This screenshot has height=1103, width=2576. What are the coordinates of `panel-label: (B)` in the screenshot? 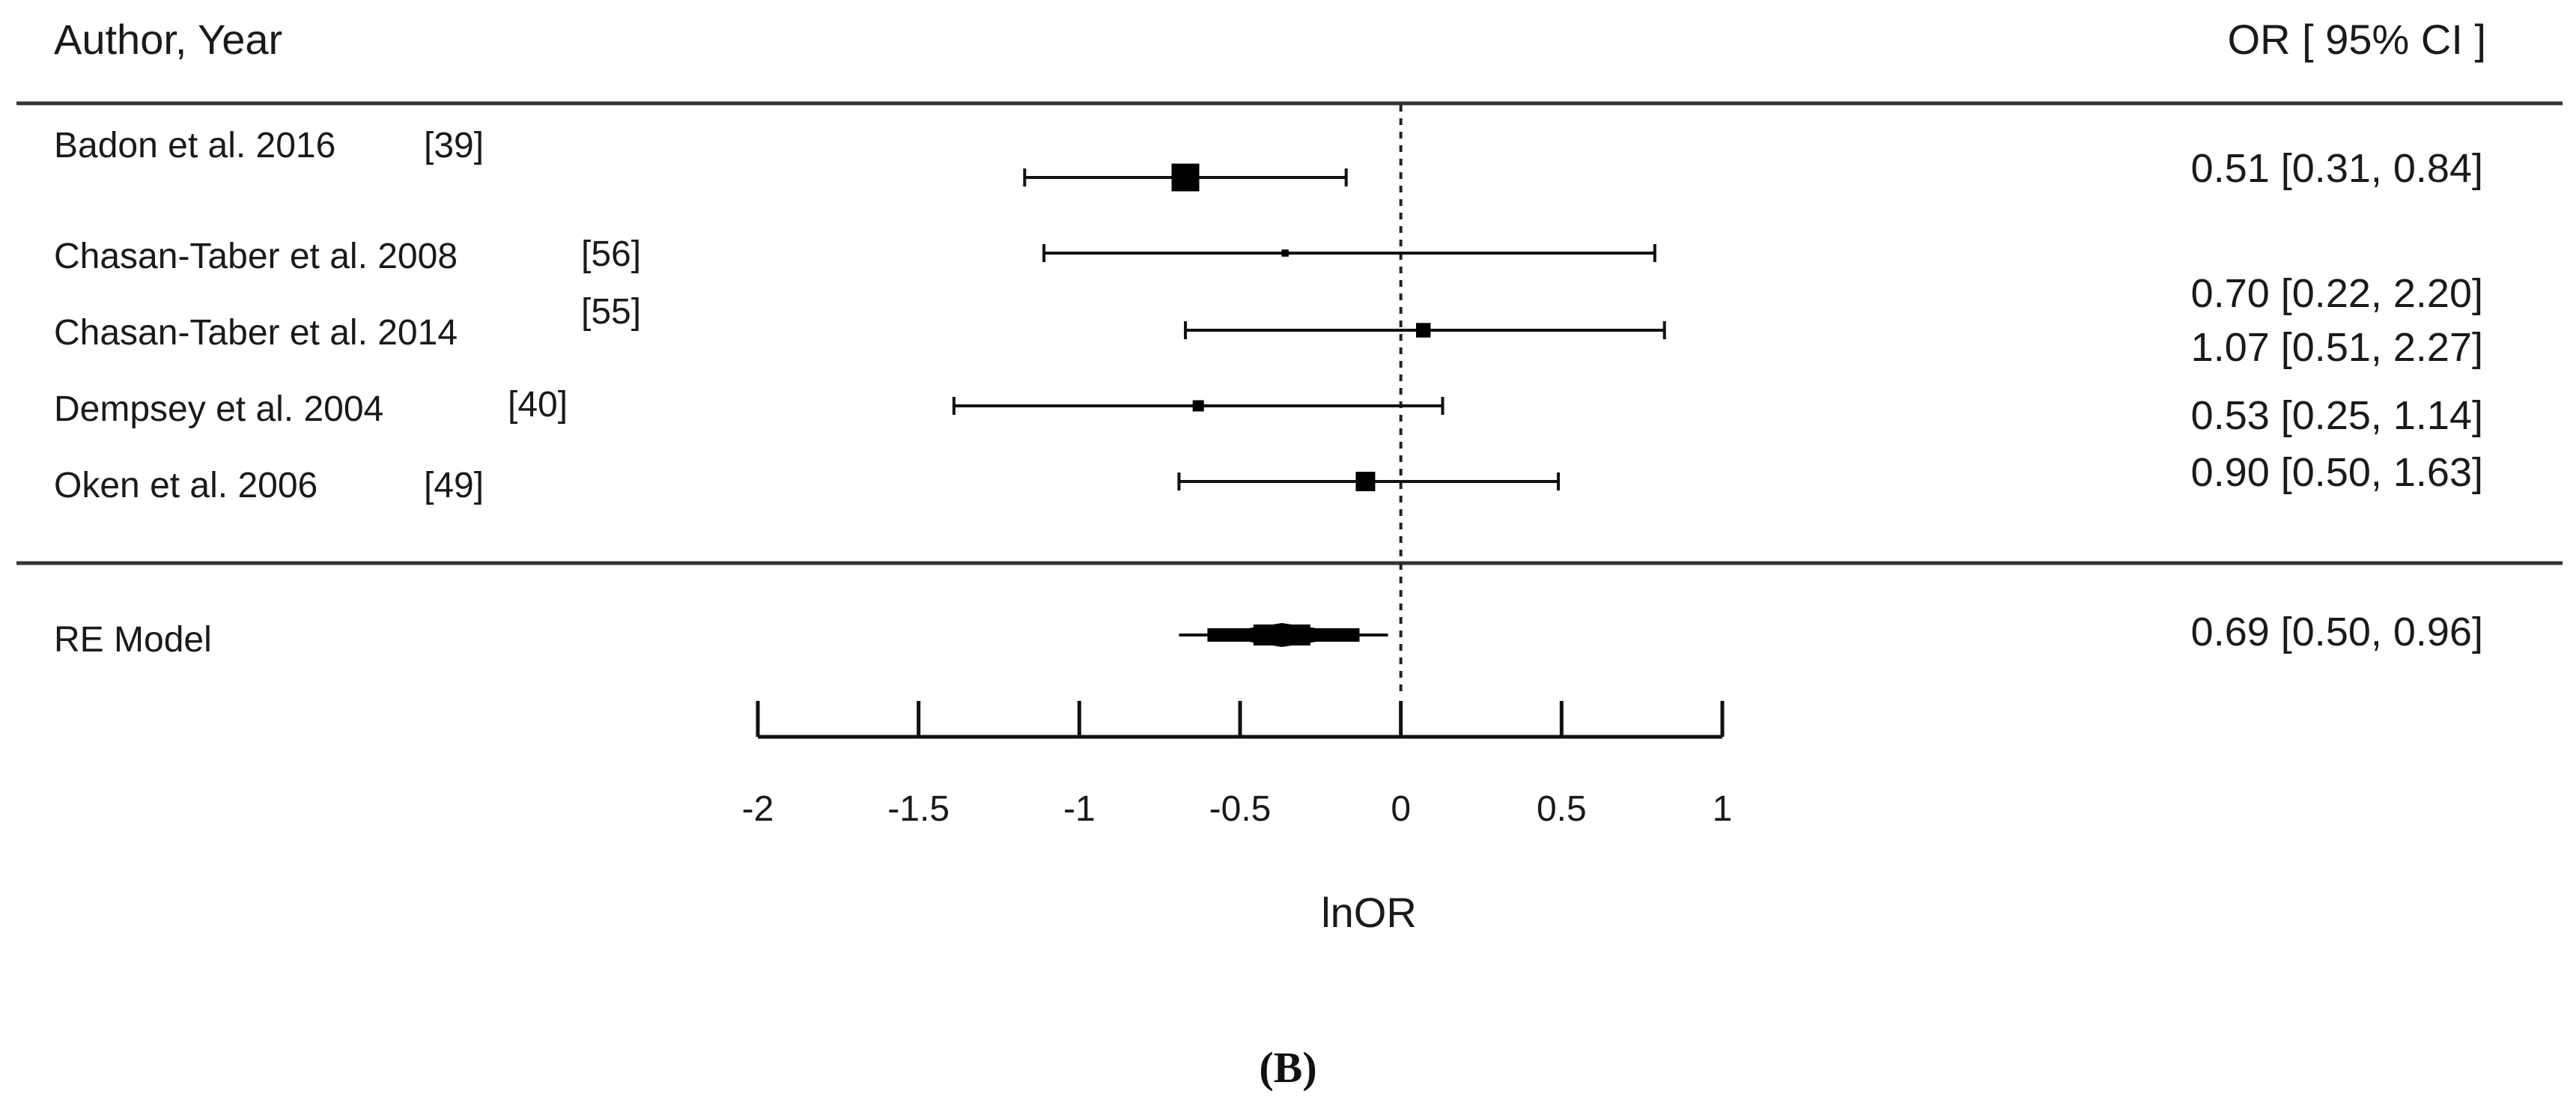 It's located at (1287, 1067).